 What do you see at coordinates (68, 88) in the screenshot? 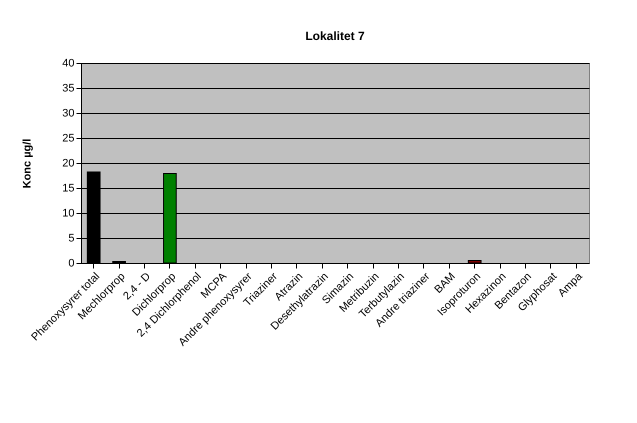
I see `y-tick-label: 35` at bounding box center [68, 88].